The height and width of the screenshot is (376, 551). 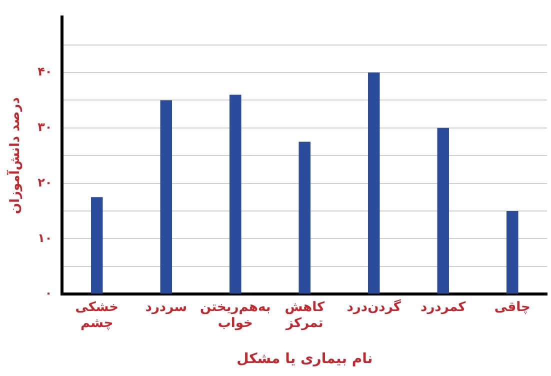 What do you see at coordinates (374, 307) in the screenshot?
I see `x-tick-label: گردن‌درد` at bounding box center [374, 307].